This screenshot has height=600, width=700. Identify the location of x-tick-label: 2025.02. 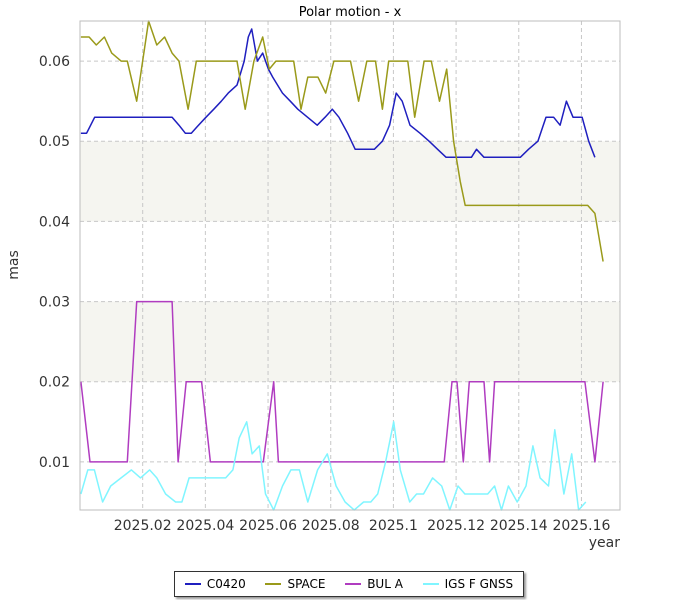
(143, 526).